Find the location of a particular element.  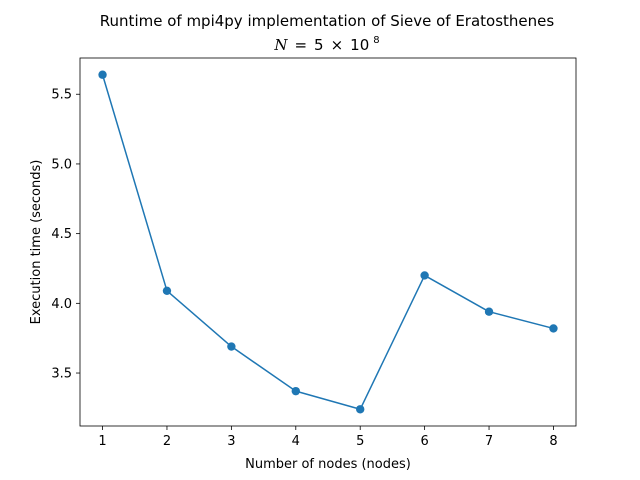

x-tick-label-7: 7 is located at coordinates (489, 441).